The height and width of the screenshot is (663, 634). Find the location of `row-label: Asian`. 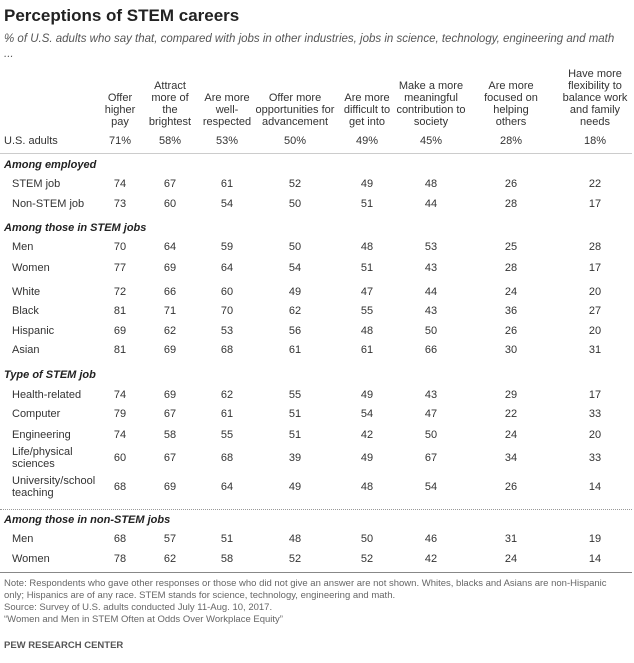

row-label: Asian is located at coordinates (26, 350).